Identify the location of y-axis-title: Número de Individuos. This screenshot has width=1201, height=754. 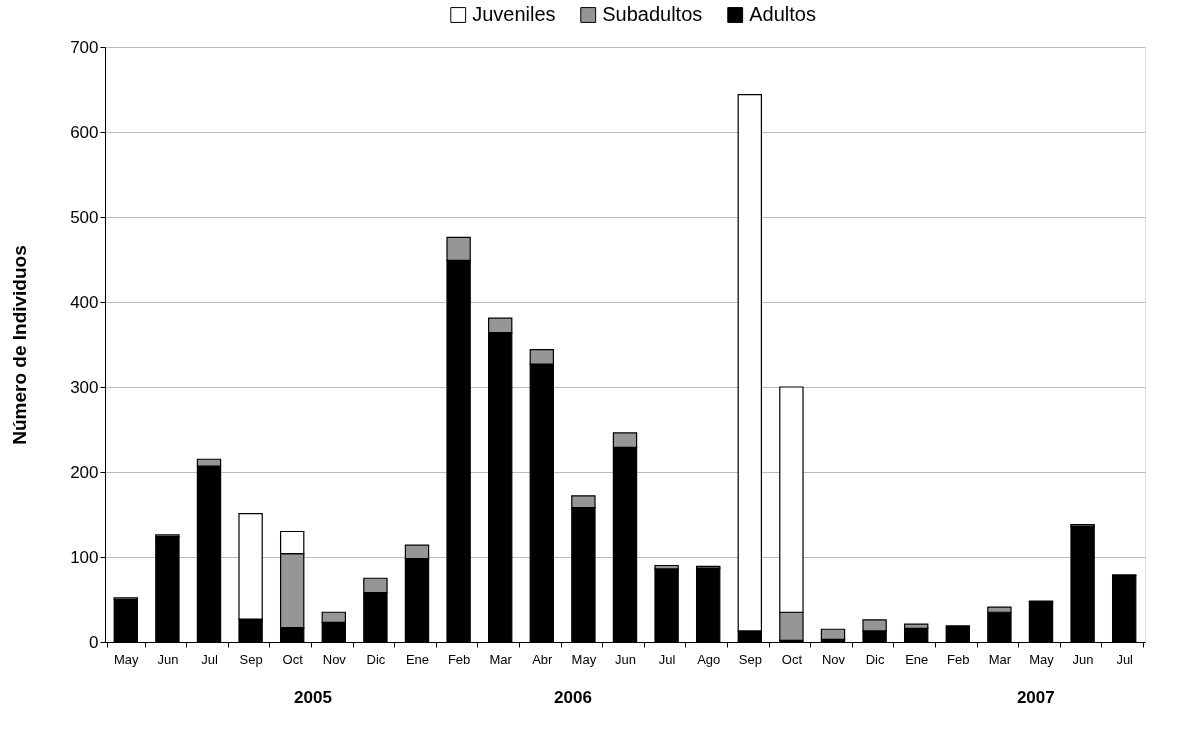
(20, 345).